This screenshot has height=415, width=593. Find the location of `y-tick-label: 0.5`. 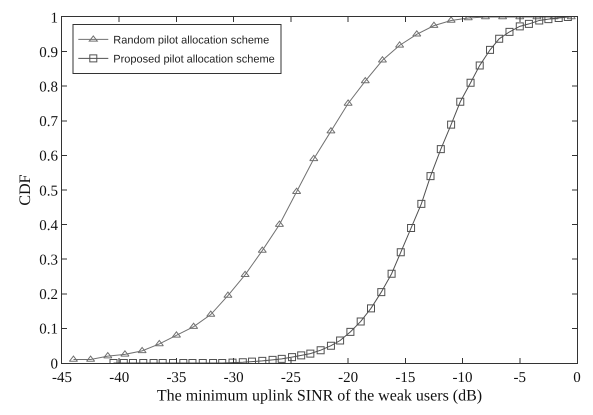

y-tick-label: 0.5 is located at coordinates (48, 191).